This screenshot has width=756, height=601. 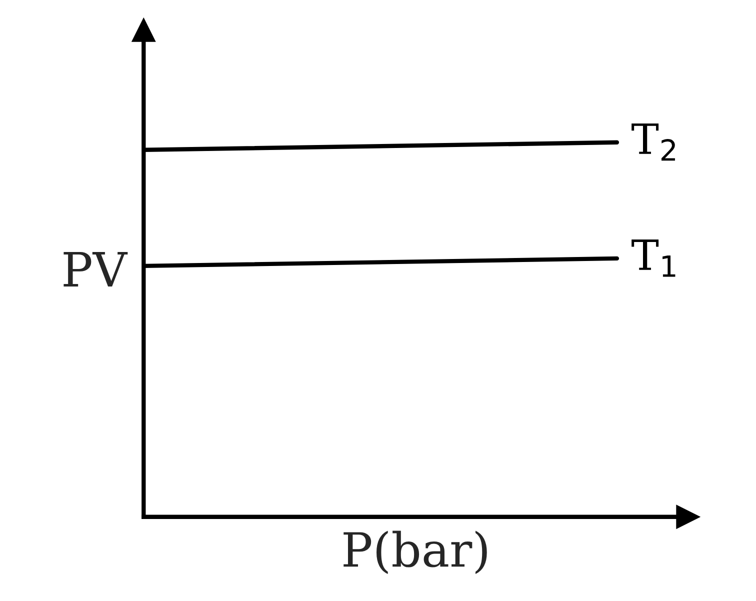 What do you see at coordinates (96, 269) in the screenshot?
I see `y-axis-title: PV` at bounding box center [96, 269].